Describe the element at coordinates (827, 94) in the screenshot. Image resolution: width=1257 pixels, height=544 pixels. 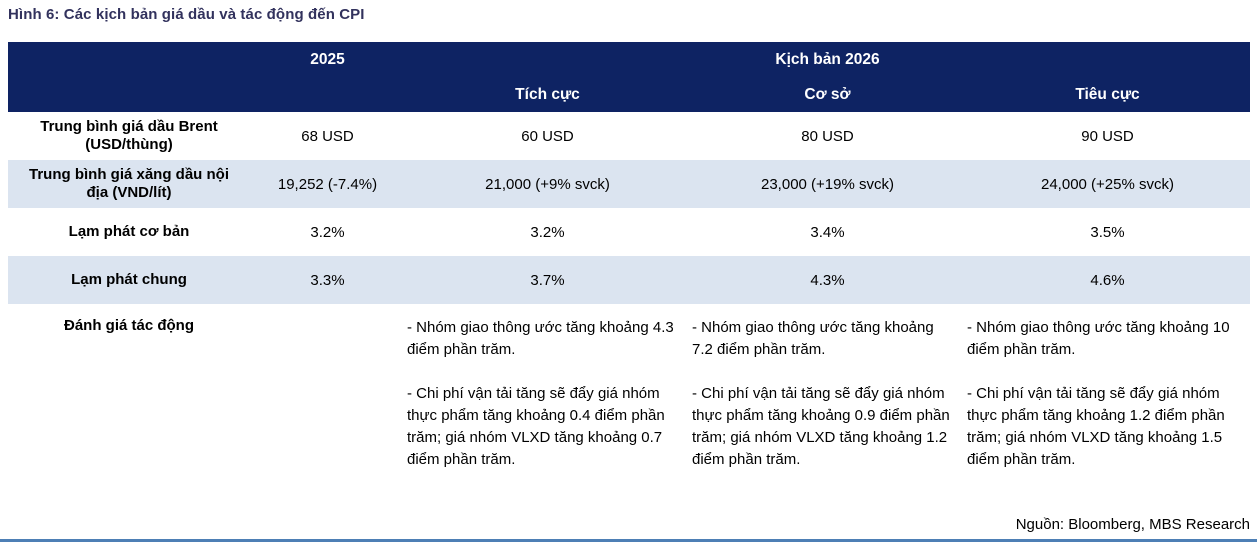
I see `header-scenario-base: Cơ sở` at that location.